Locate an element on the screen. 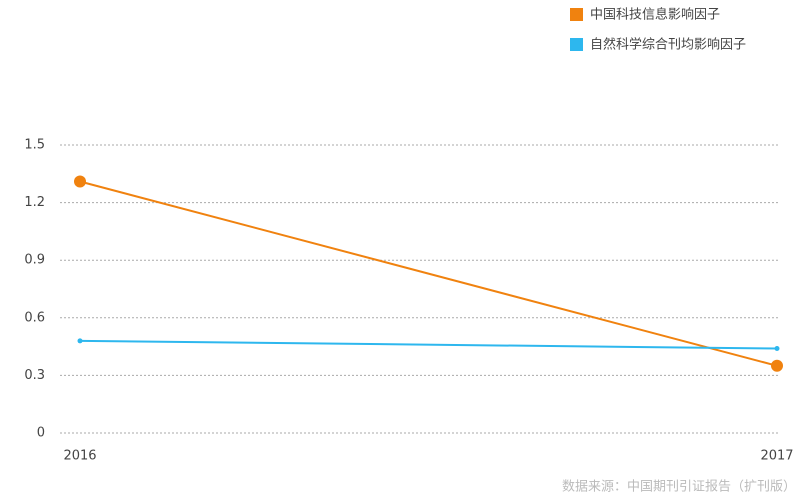 This screenshot has width=806, height=501. y-tick-label: 1.5 is located at coordinates (34, 145).